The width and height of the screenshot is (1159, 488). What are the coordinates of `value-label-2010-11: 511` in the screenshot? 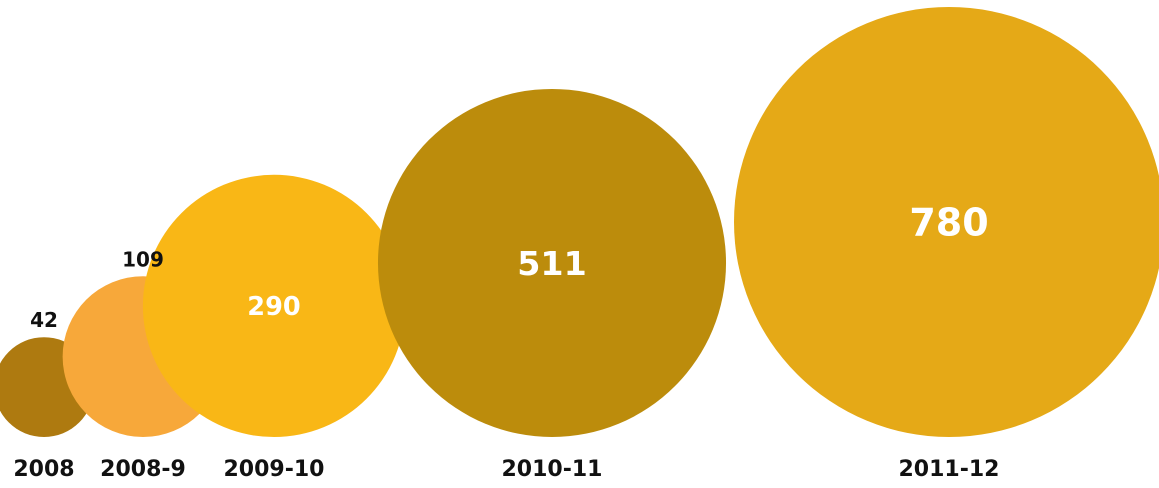 It's located at (552, 263).